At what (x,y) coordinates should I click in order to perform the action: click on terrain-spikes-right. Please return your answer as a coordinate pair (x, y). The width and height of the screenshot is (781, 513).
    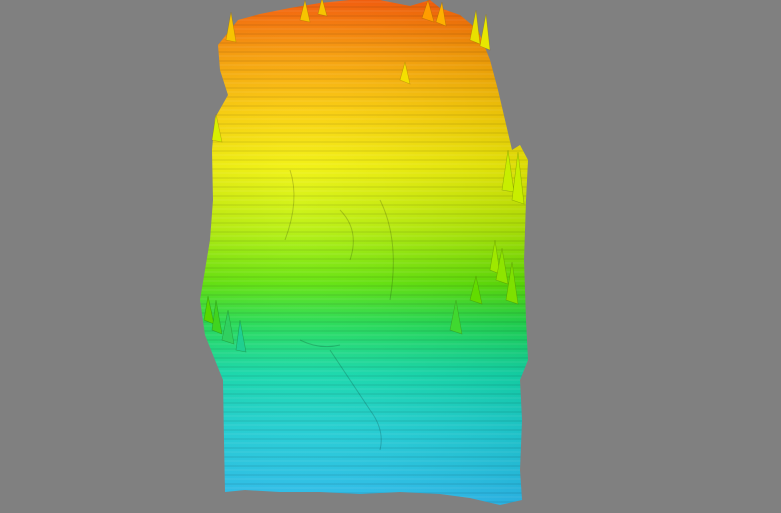
    Looking at the image, I should click on (487, 242).